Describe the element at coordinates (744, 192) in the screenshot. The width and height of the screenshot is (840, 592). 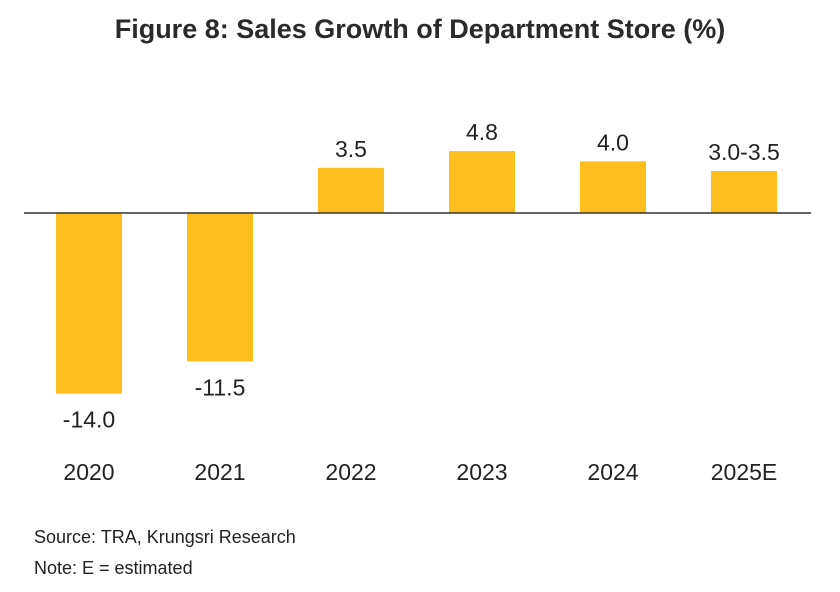
I see `bar-2025E` at that location.